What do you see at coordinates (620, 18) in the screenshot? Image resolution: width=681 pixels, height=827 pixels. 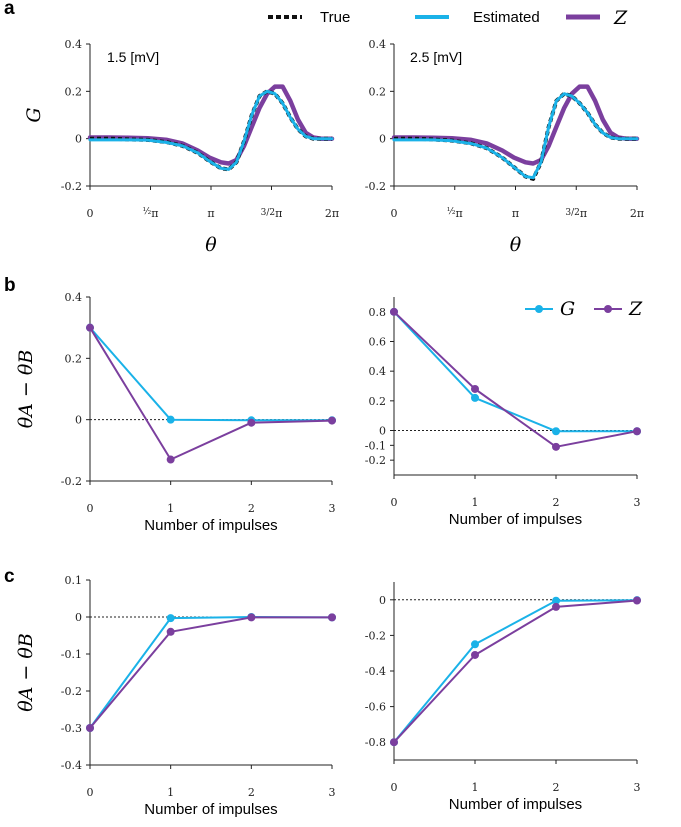 I see `legend-z-label: Z` at bounding box center [620, 18].